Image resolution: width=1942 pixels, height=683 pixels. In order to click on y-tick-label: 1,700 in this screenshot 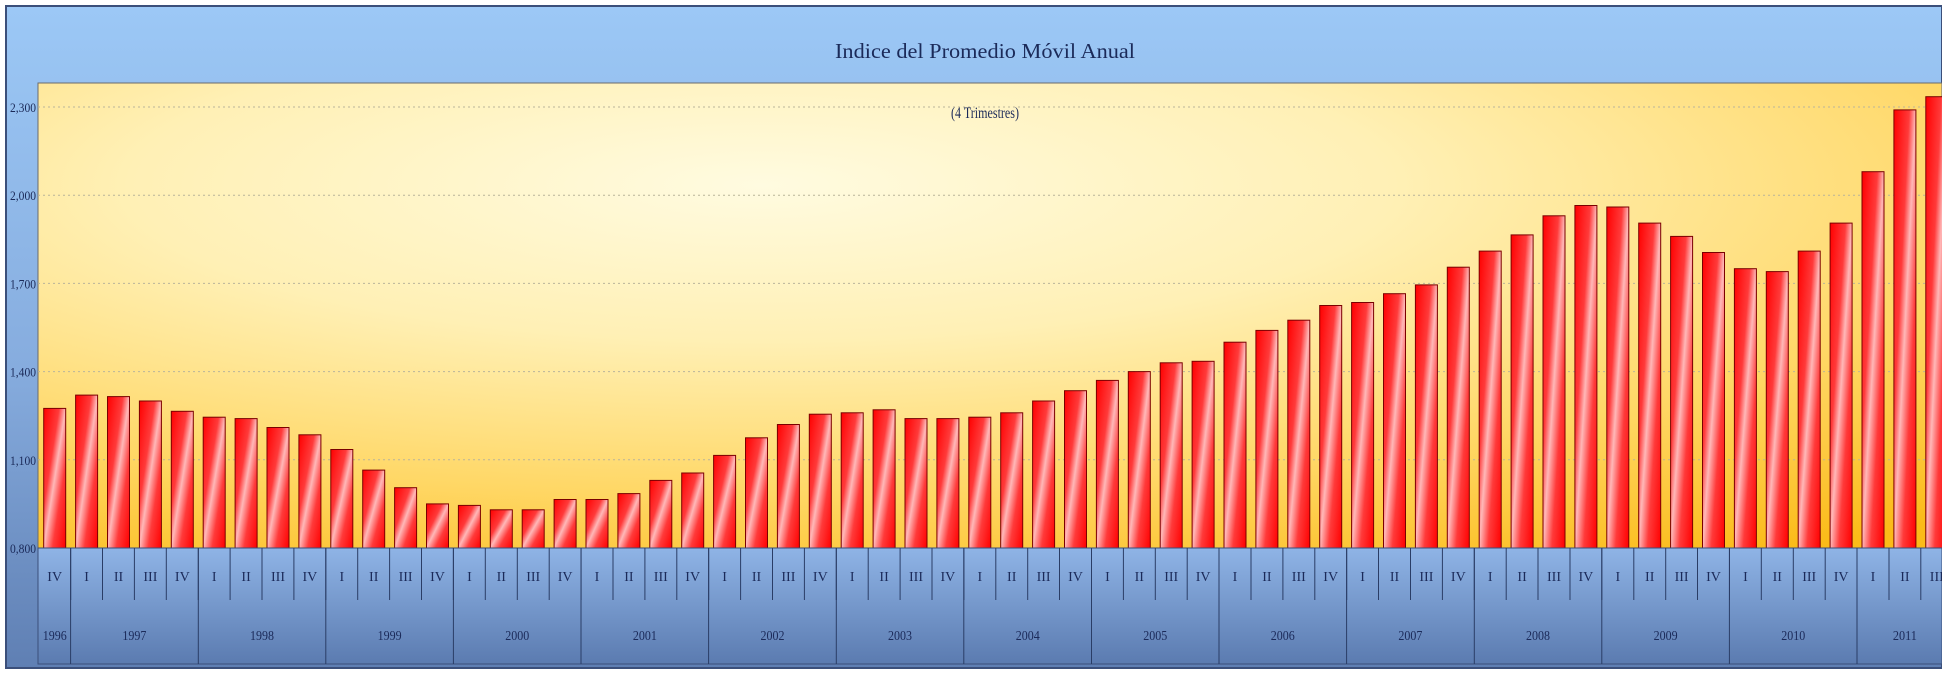, I will do `click(23, 283)`.